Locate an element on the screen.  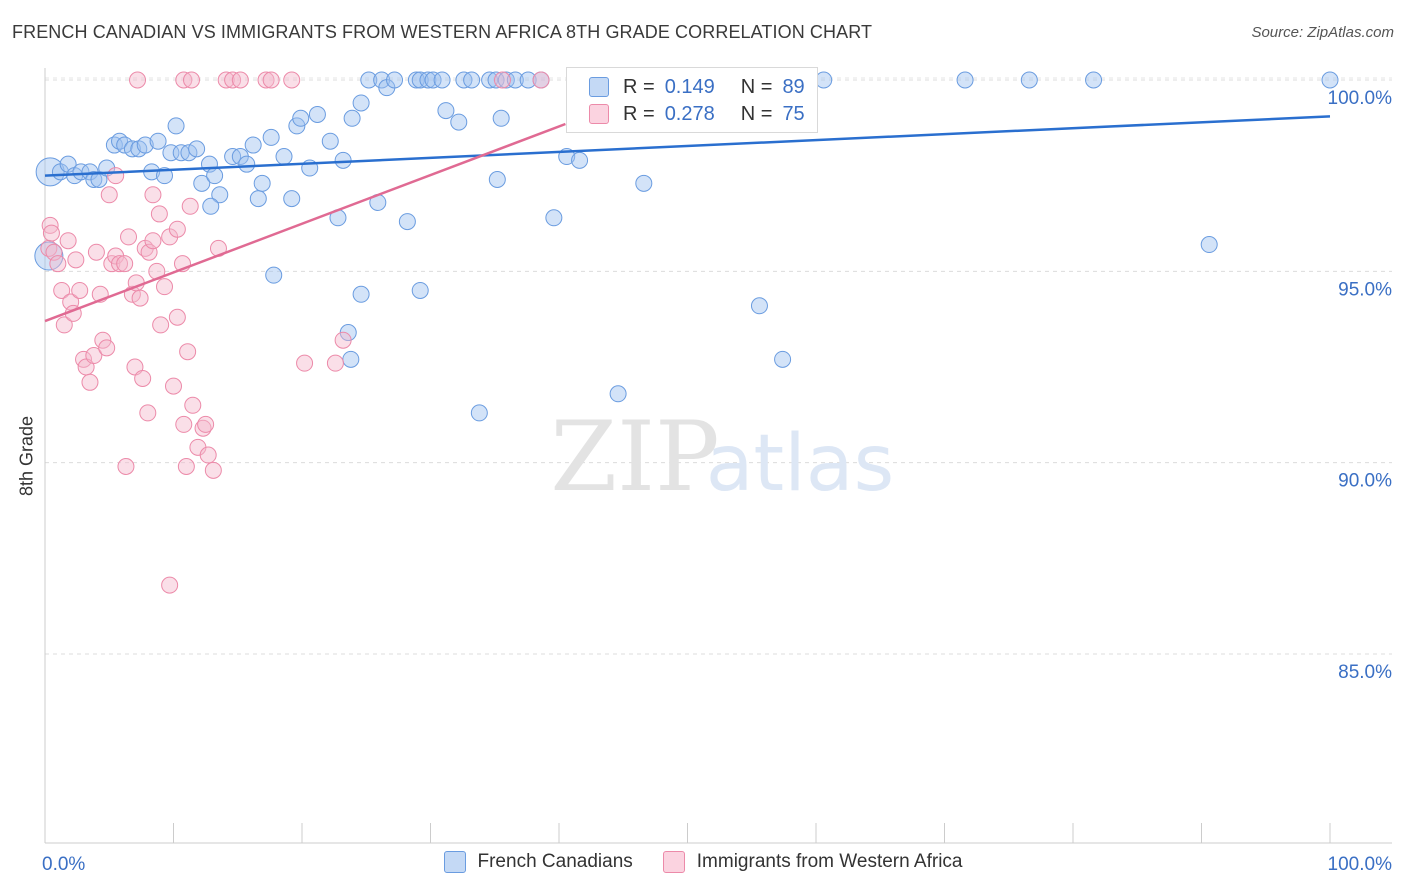
y-tick-label: 95.0% is located at coordinates (1365, 289).